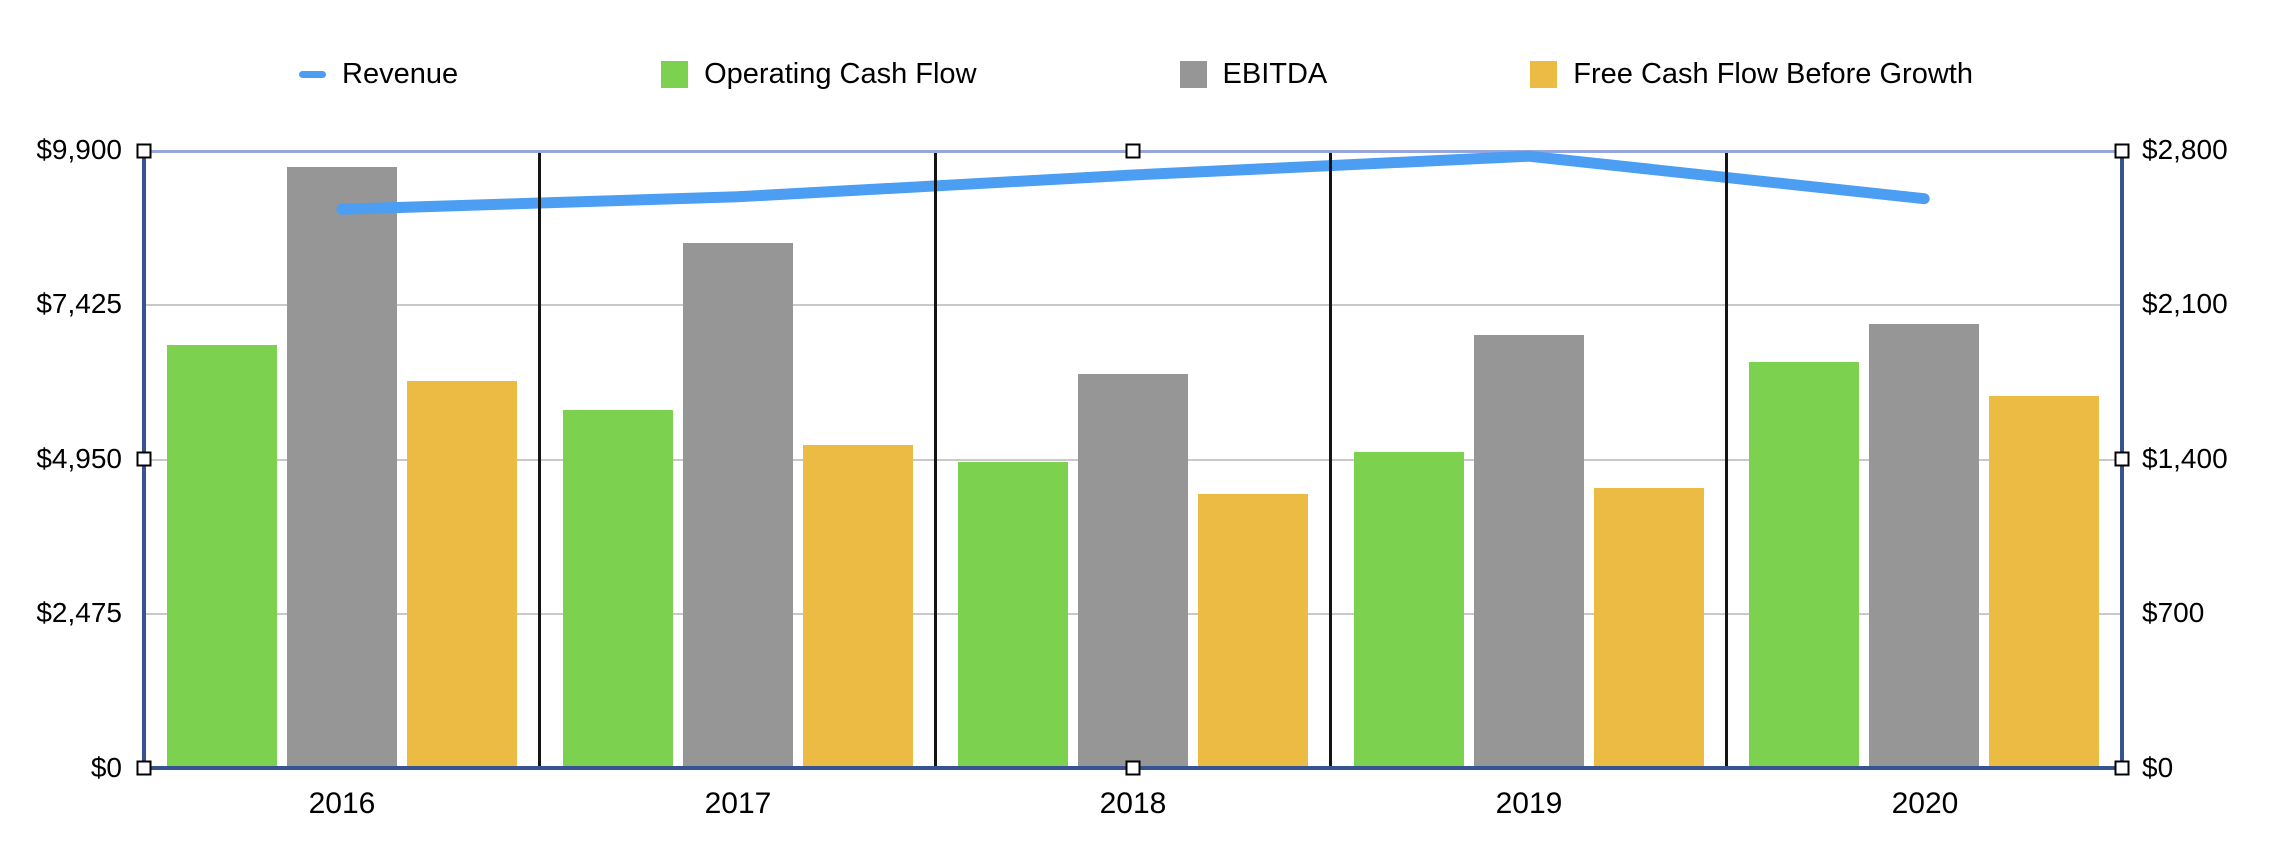 The image size is (2272, 860). Describe the element at coordinates (144, 151) in the screenshot. I see `selection-handle-top-left` at that location.